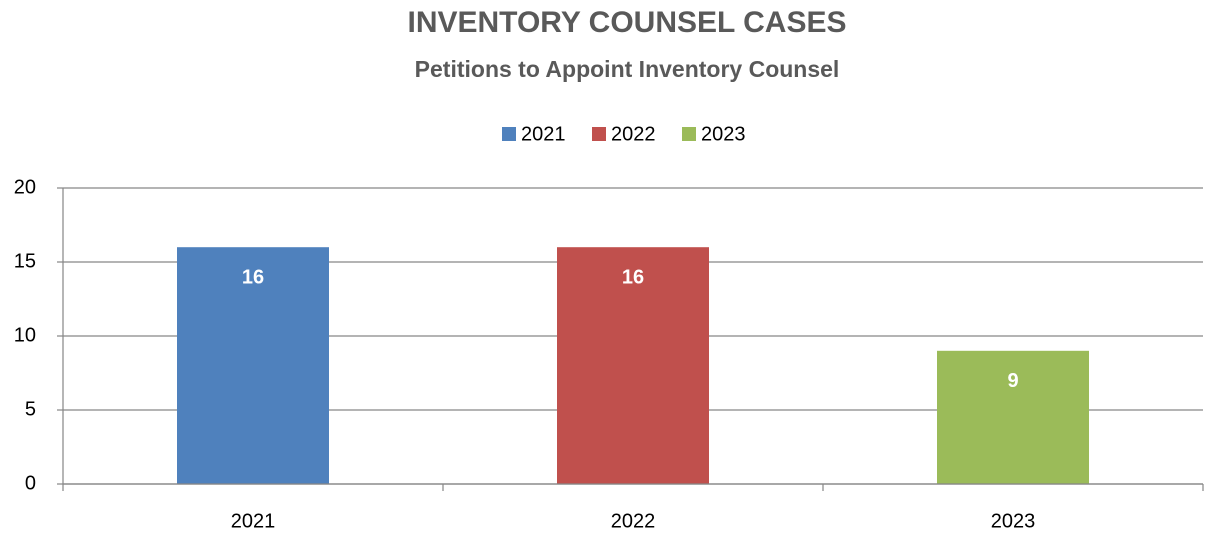  I want to click on chart-title: INVENTORY COUNSEL CASES, so click(627, 22).